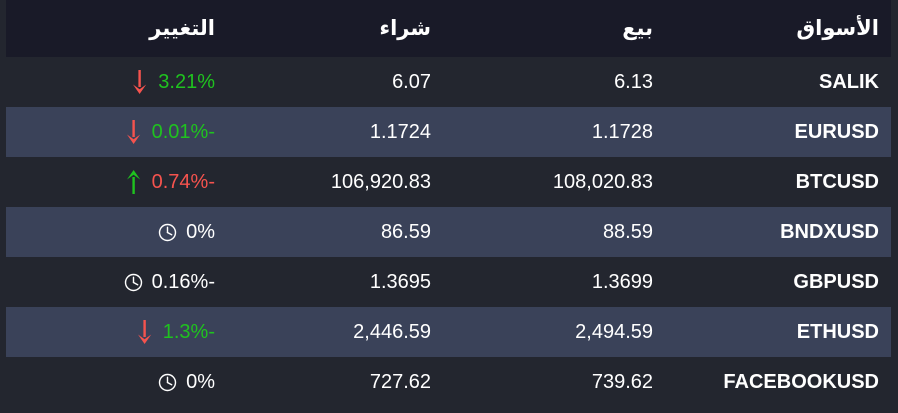 This screenshot has width=898, height=413. What do you see at coordinates (829, 231) in the screenshot?
I see `market-symbol: BNDXUSD` at bounding box center [829, 231].